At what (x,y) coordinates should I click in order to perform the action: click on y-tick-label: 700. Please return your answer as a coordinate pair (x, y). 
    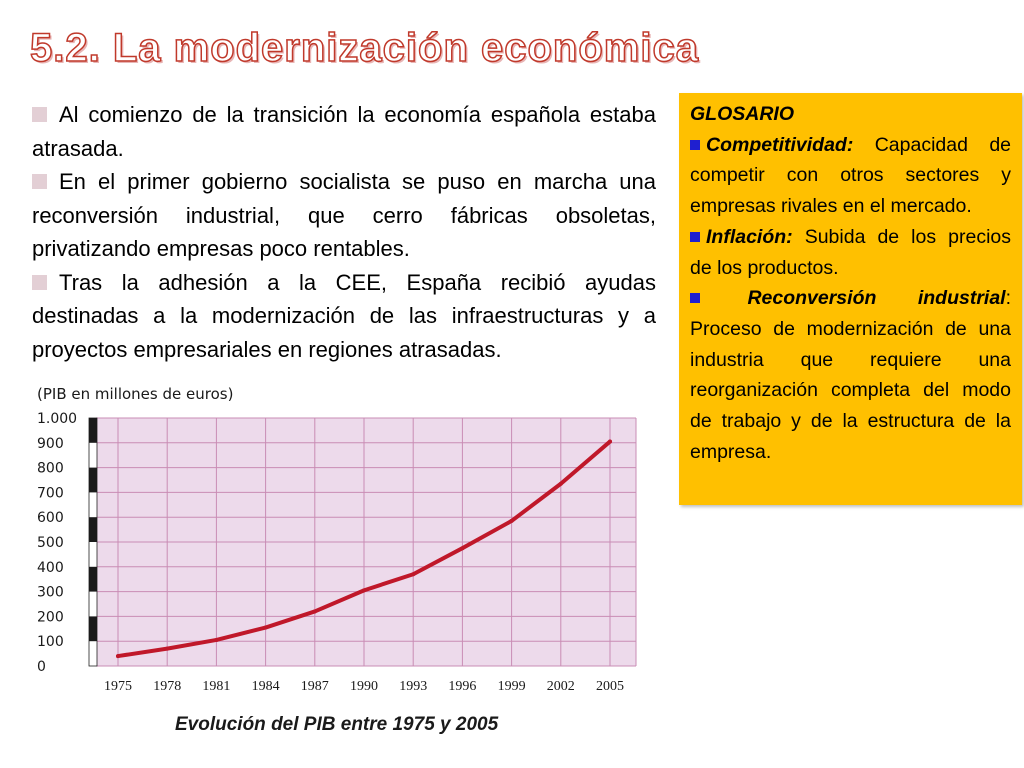
    Looking at the image, I should click on (50, 493).